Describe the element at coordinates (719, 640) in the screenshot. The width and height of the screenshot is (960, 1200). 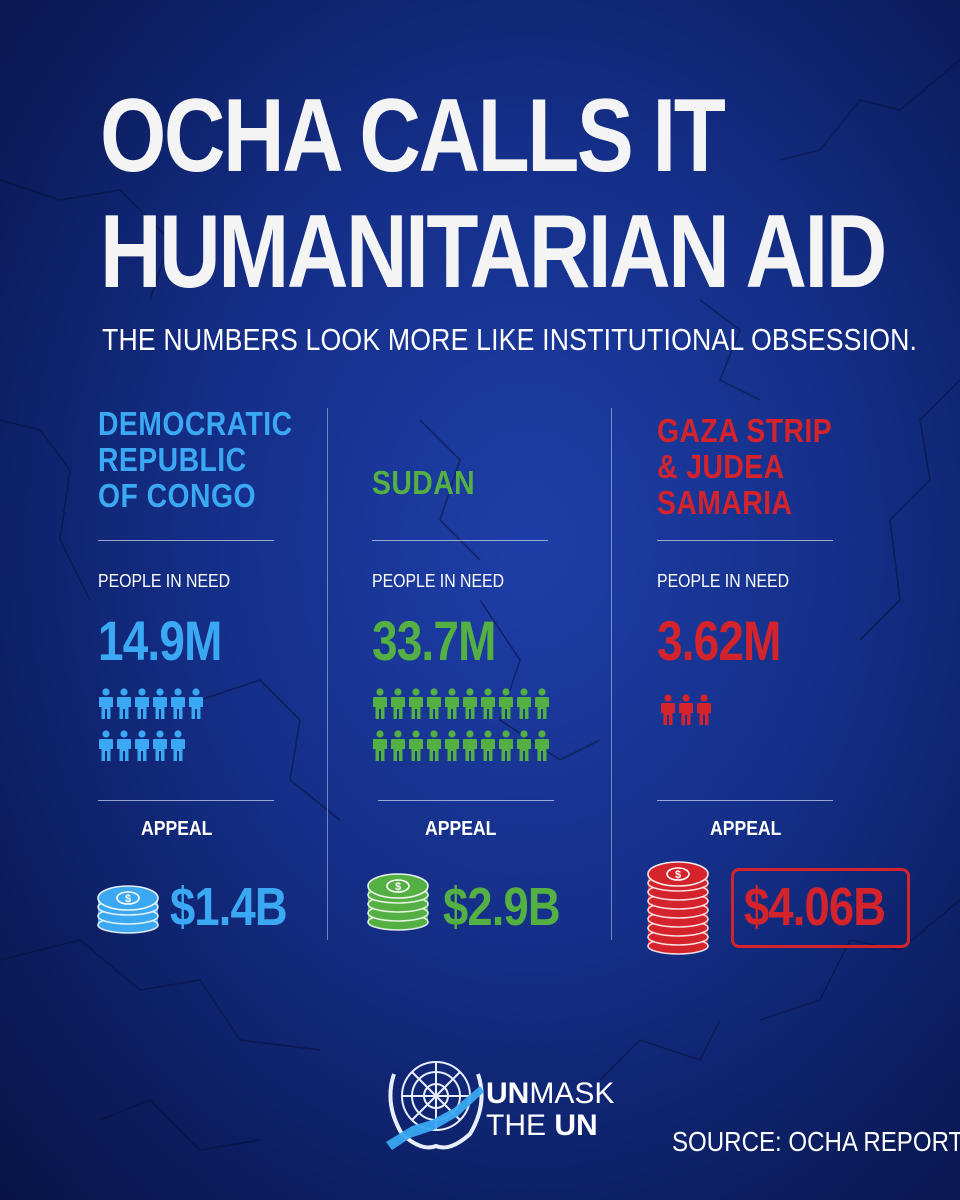
I see `people-in-need-value: 3.62M` at that location.